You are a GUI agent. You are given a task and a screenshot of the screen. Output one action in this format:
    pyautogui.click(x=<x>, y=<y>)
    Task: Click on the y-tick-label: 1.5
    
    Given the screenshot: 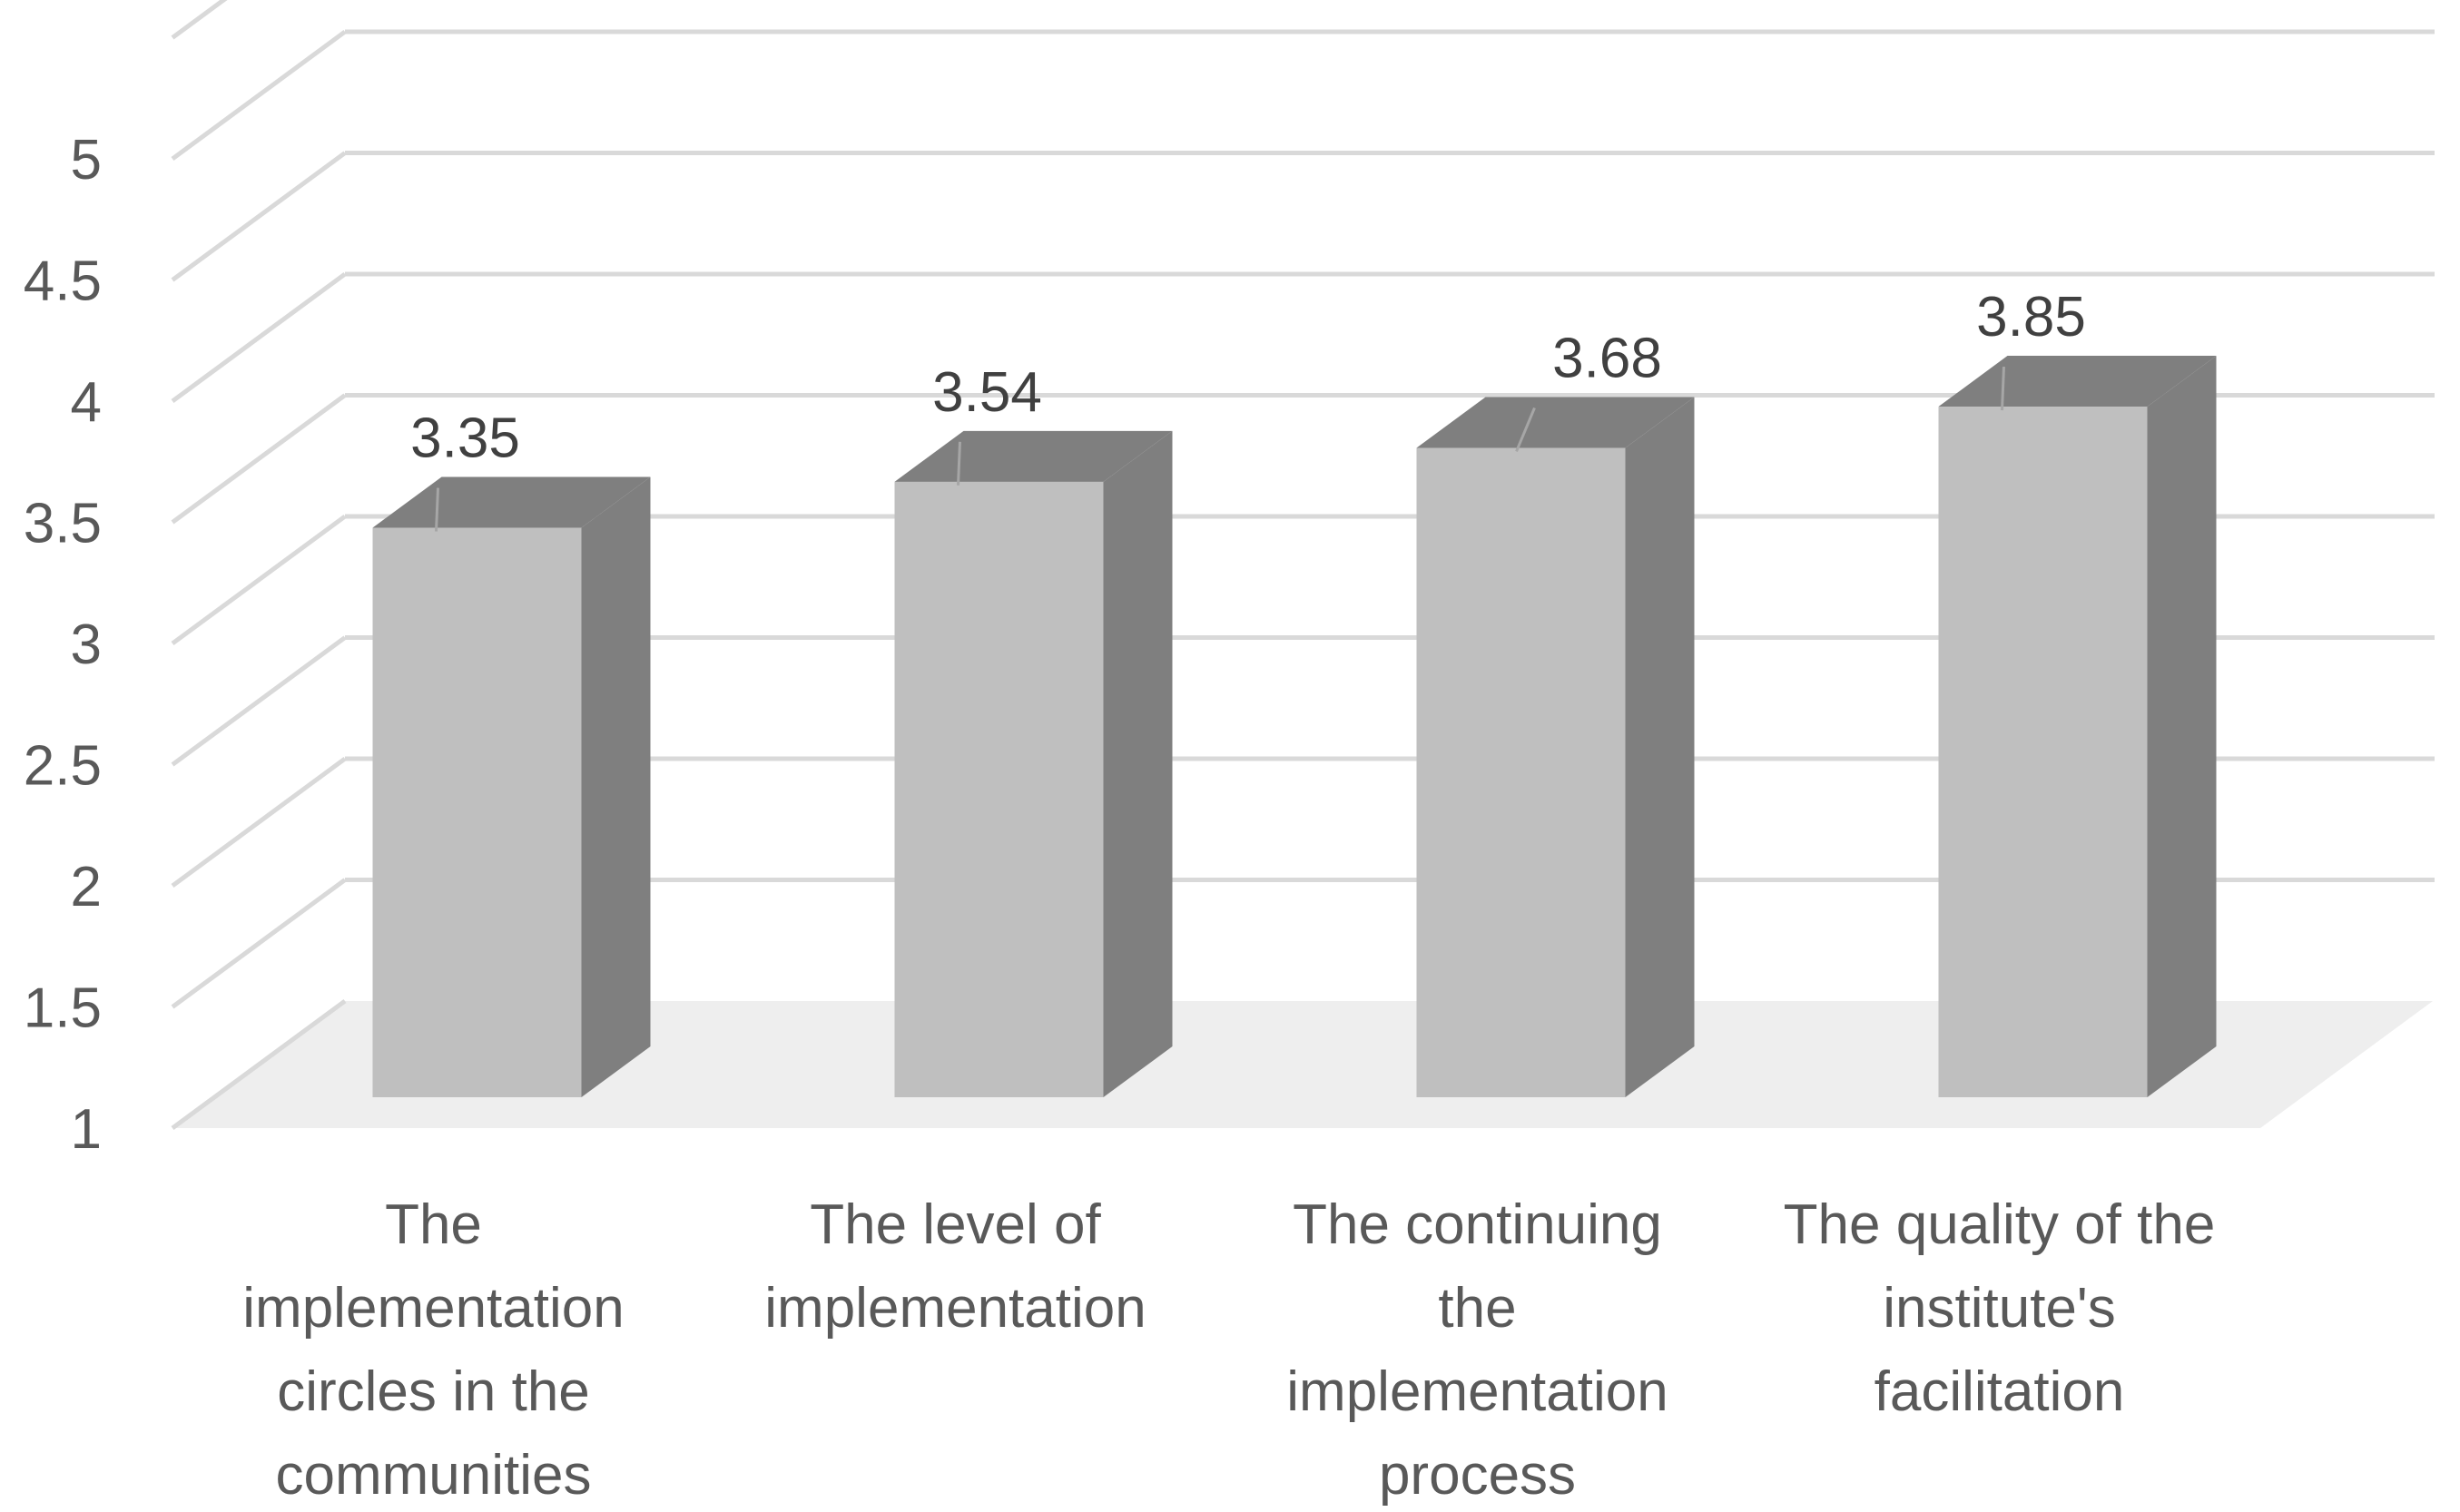 What is the action you would take?
    pyautogui.click(x=63, y=1008)
    